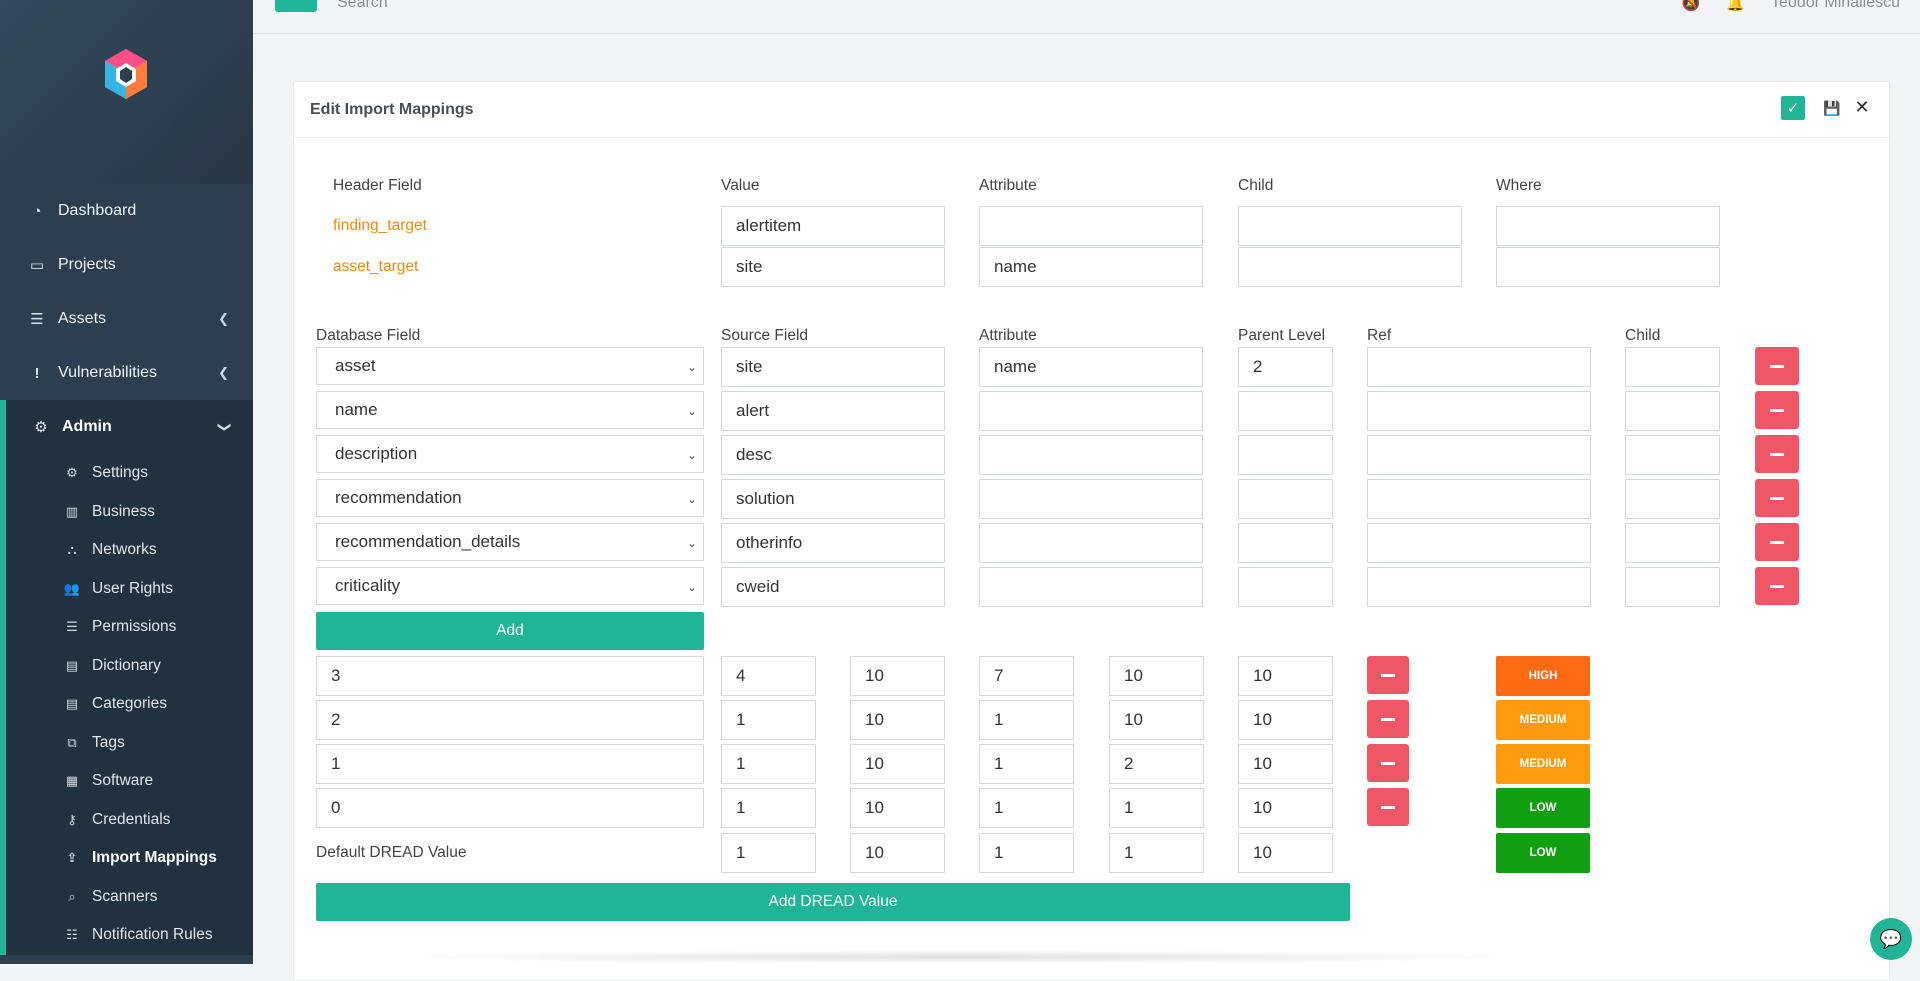 The image size is (1920, 981). What do you see at coordinates (510, 498) in the screenshot?
I see `database-field-select: recommendation ⌄` at bounding box center [510, 498].